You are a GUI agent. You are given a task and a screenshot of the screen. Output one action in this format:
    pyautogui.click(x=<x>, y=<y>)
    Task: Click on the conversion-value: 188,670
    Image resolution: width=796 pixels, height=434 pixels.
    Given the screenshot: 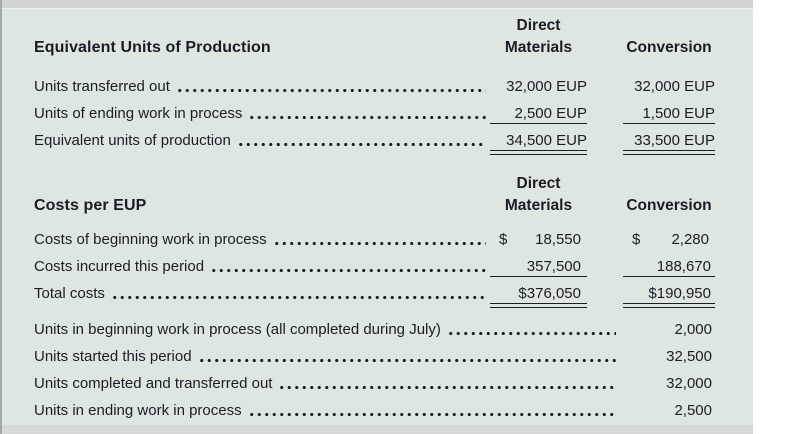 What is the action you would take?
    pyautogui.click(x=669, y=266)
    